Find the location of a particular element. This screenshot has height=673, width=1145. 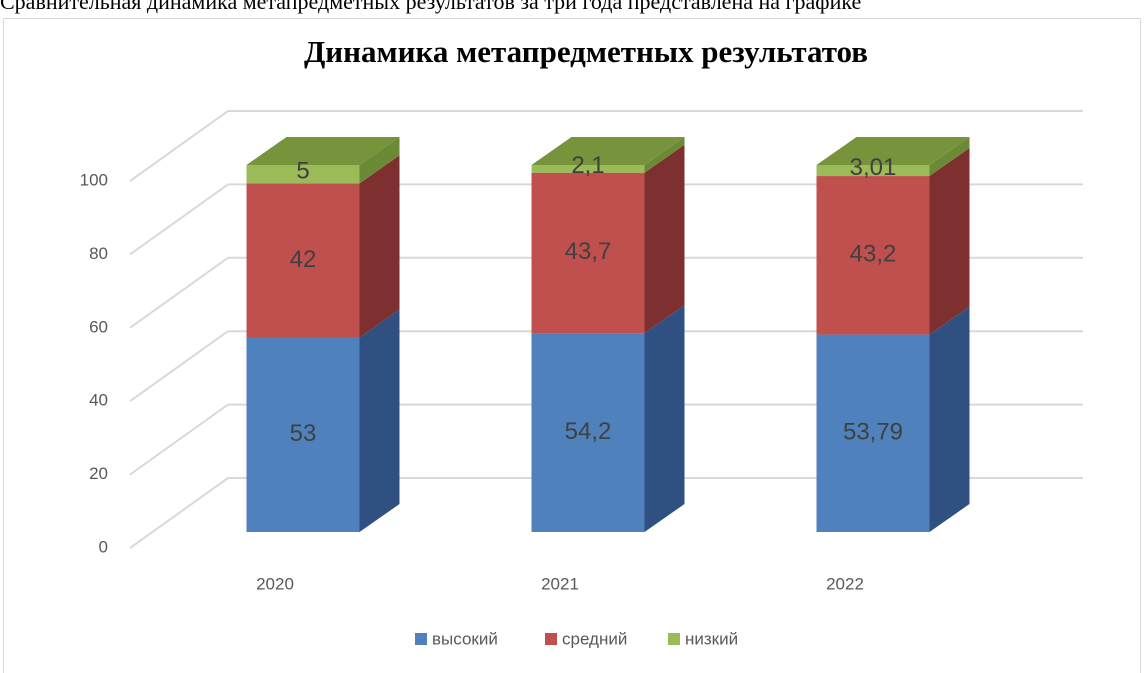

legend-label: высокий is located at coordinates (465, 638).